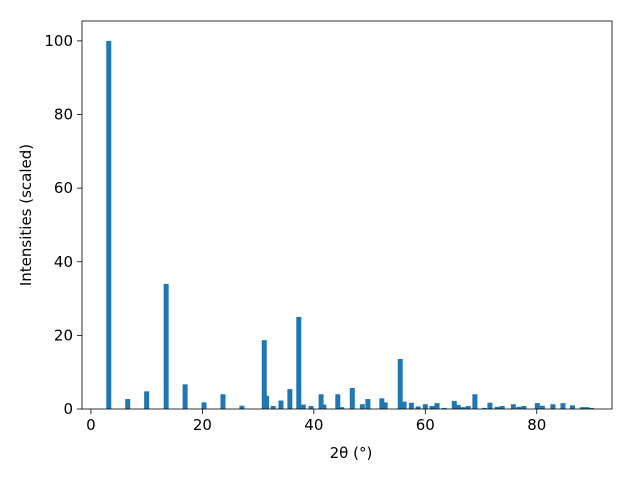 This screenshot has width=640, height=480. What do you see at coordinates (425, 425) in the screenshot?
I see `x-tick-label: 60` at bounding box center [425, 425].